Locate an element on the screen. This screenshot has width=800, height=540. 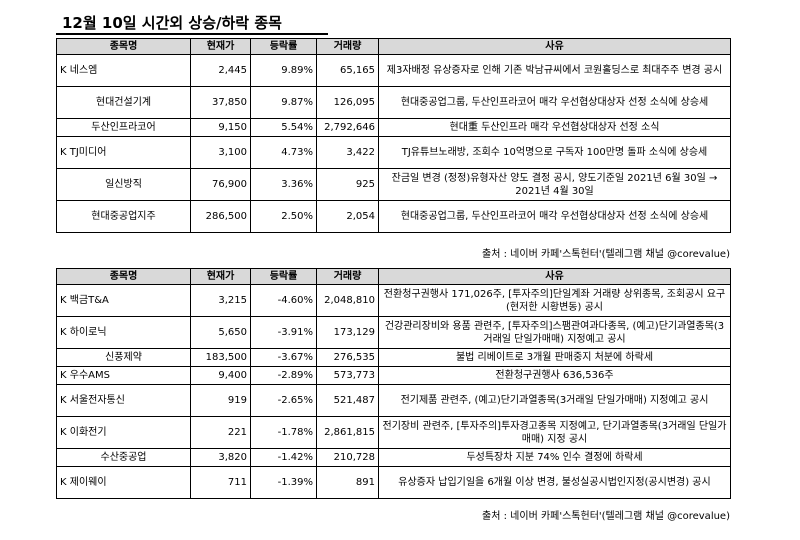
price-cell: 3,100 is located at coordinates (220, 152).